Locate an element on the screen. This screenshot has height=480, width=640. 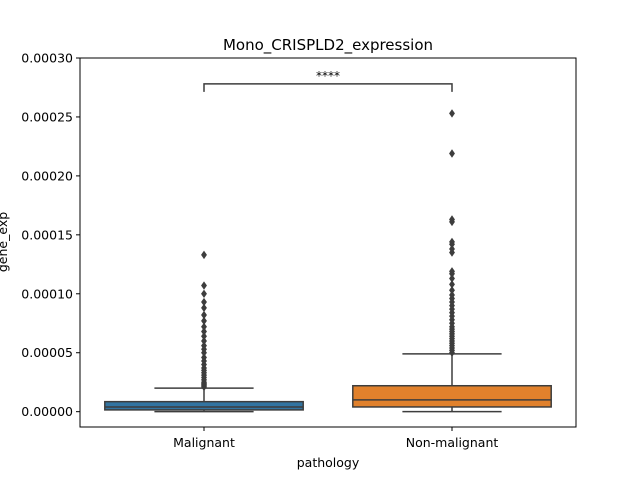
x-tick-label: Malignant is located at coordinates (204, 442).